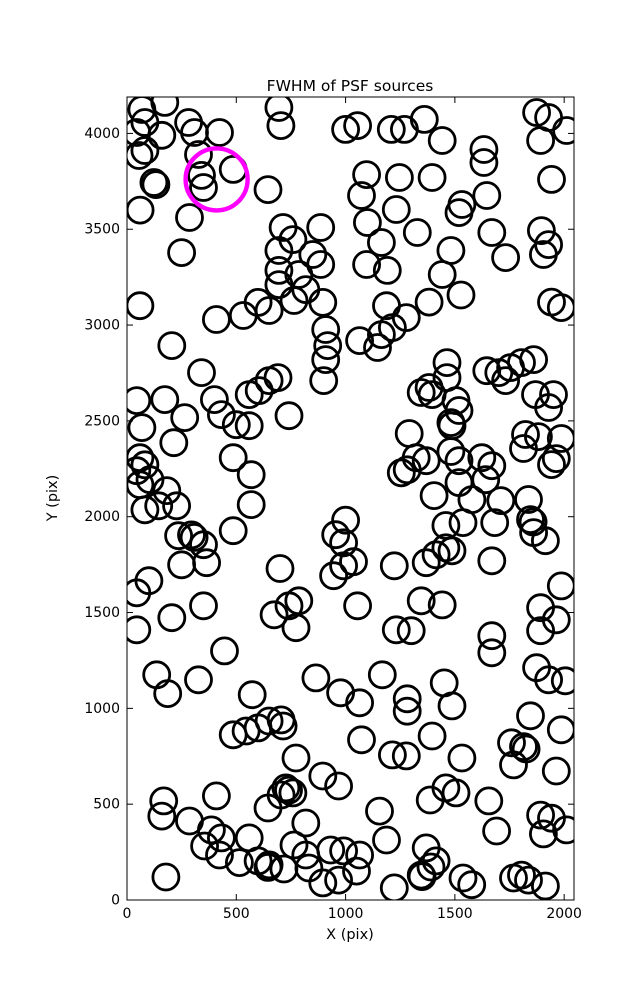  What do you see at coordinates (53, 499) in the screenshot?
I see `y-axis-label: Y (pix)` at bounding box center [53, 499].